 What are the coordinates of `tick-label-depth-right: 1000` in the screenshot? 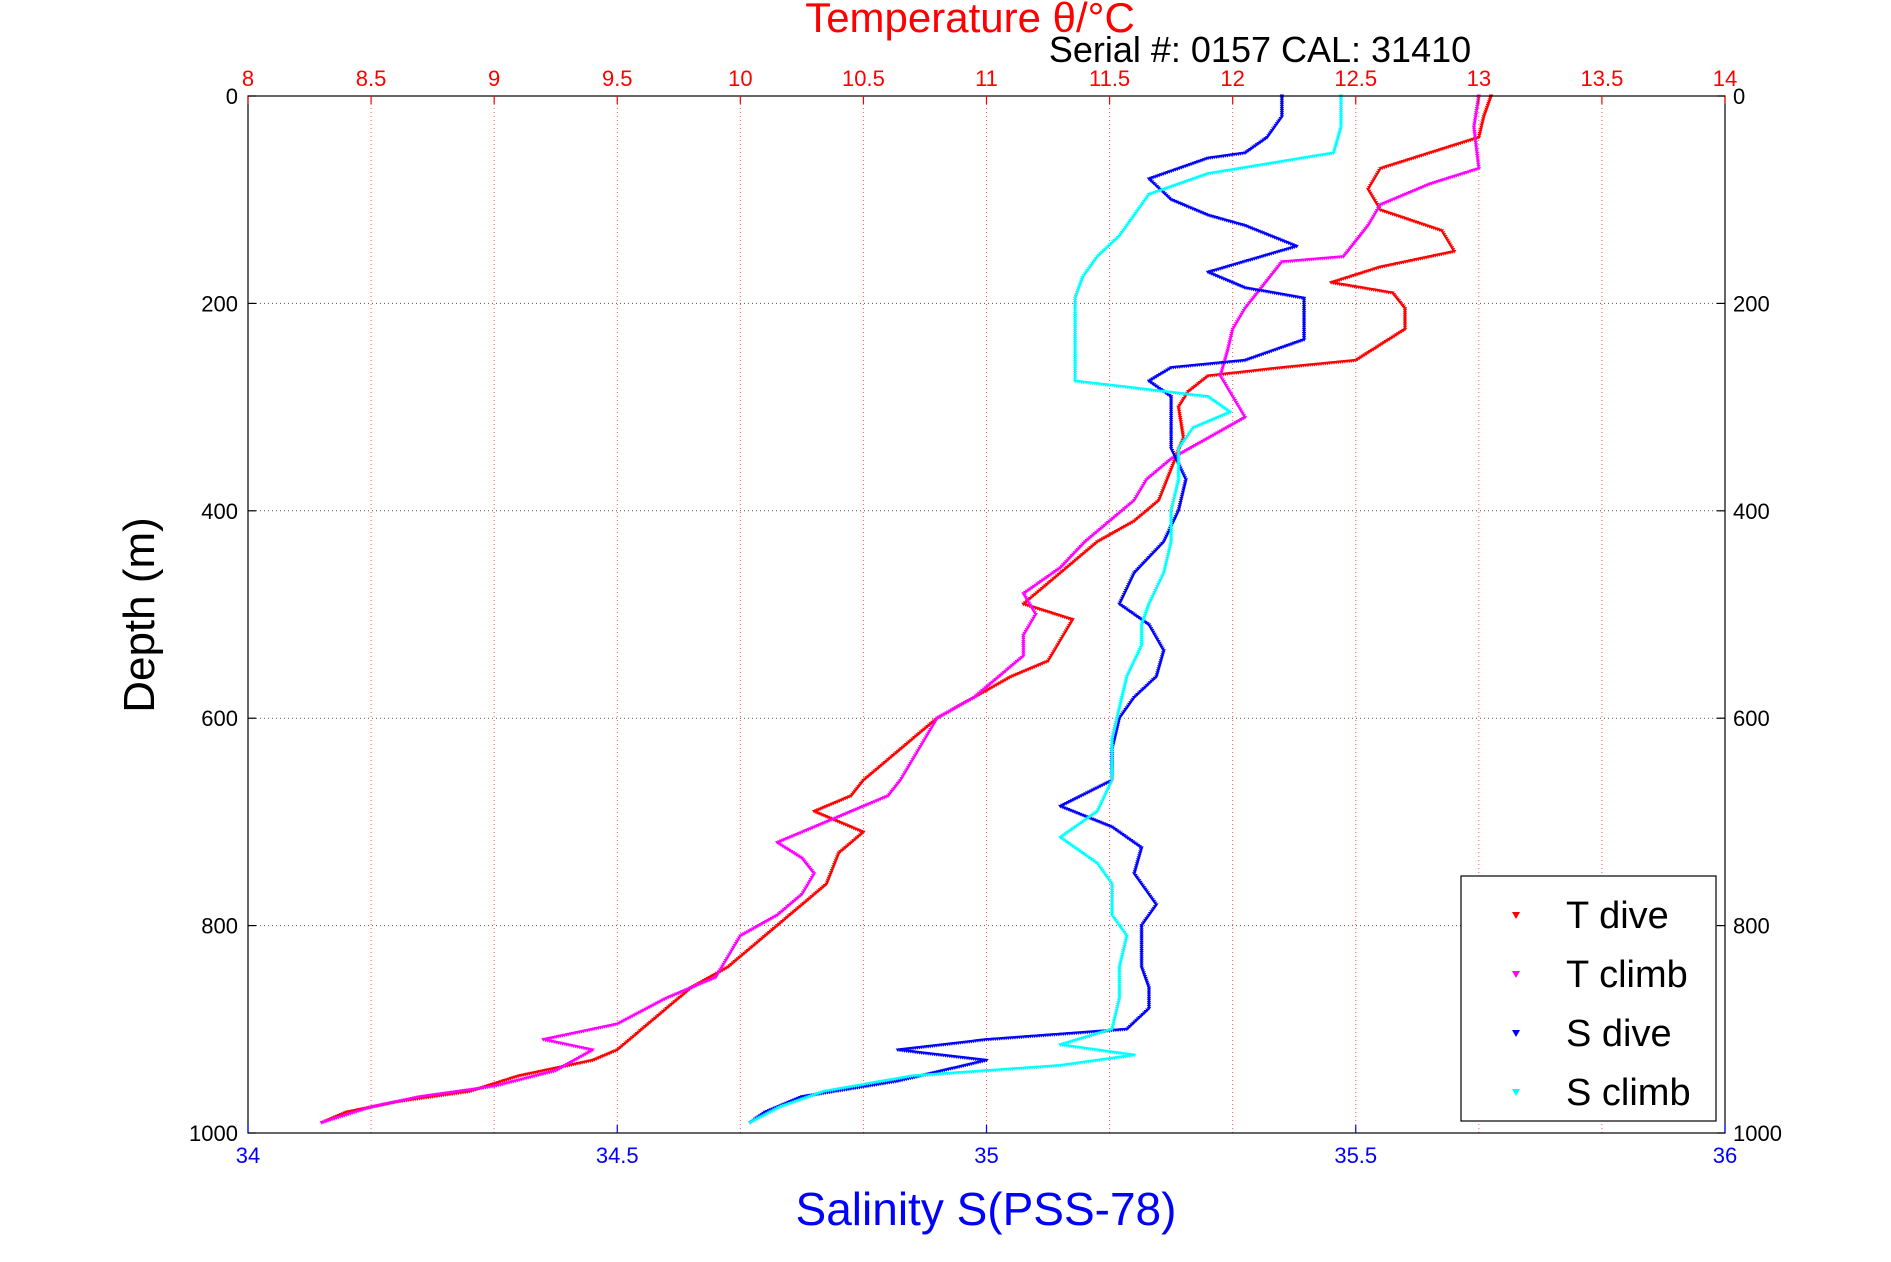 It's located at (1757, 1133).